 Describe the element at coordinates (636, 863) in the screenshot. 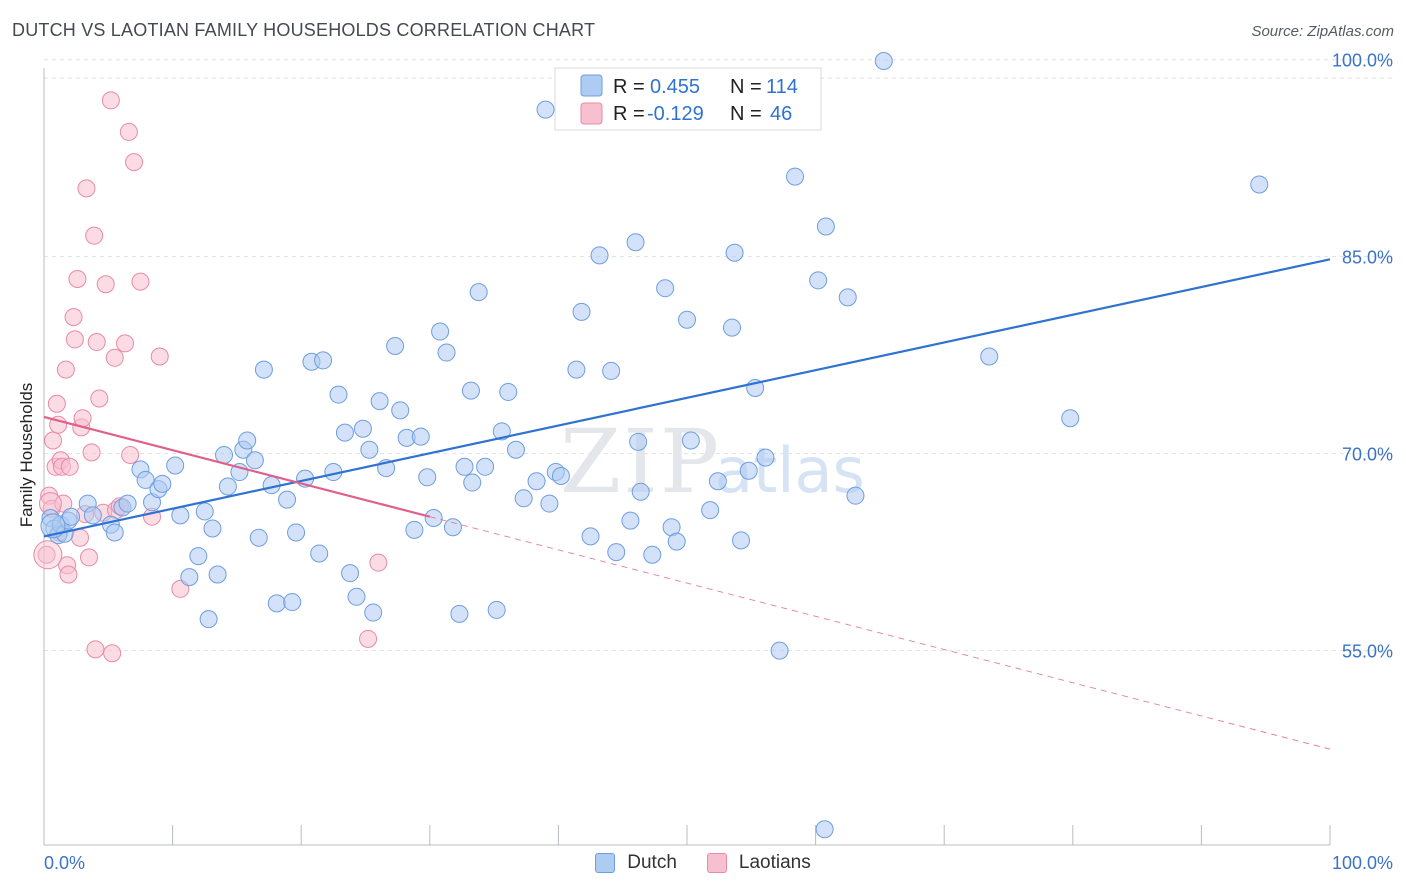

I see `legend-item-dutch: Dutch` at that location.